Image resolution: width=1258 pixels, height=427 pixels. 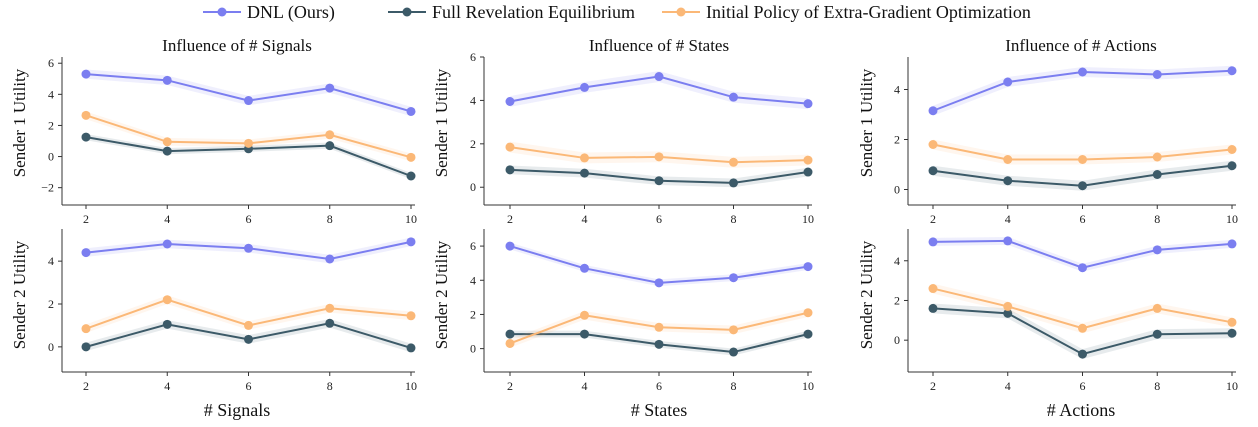 I want to click on legend-marker-initial-policy, so click(x=681, y=12).